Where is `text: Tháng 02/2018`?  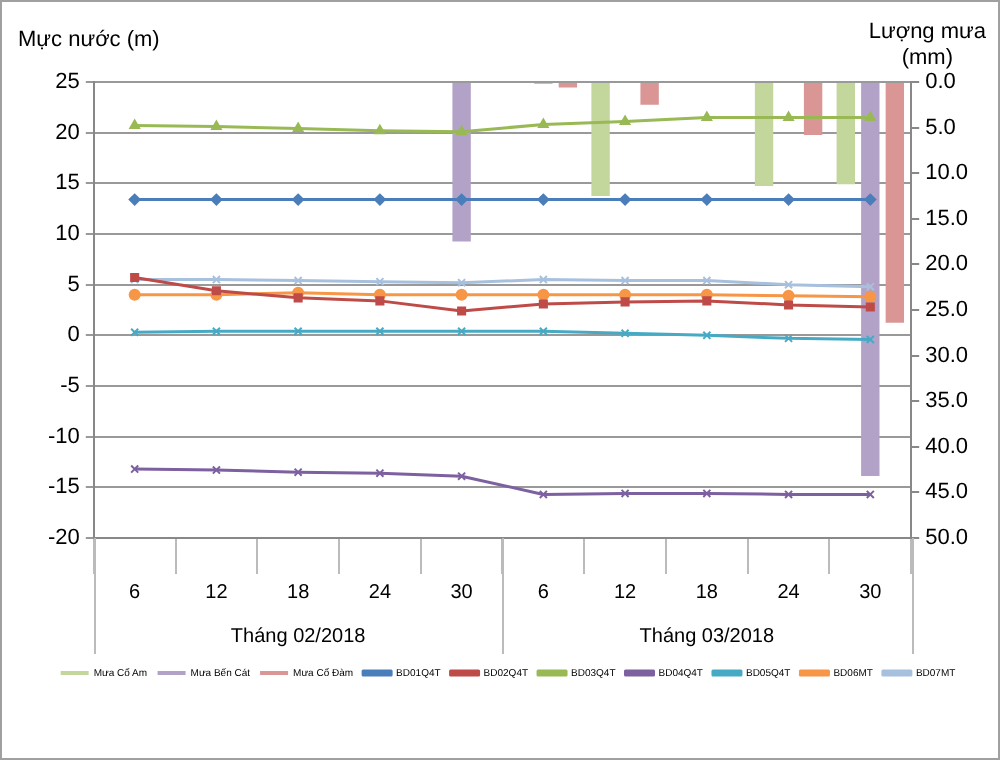 text: Tháng 02/2018 is located at coordinates (298, 637).